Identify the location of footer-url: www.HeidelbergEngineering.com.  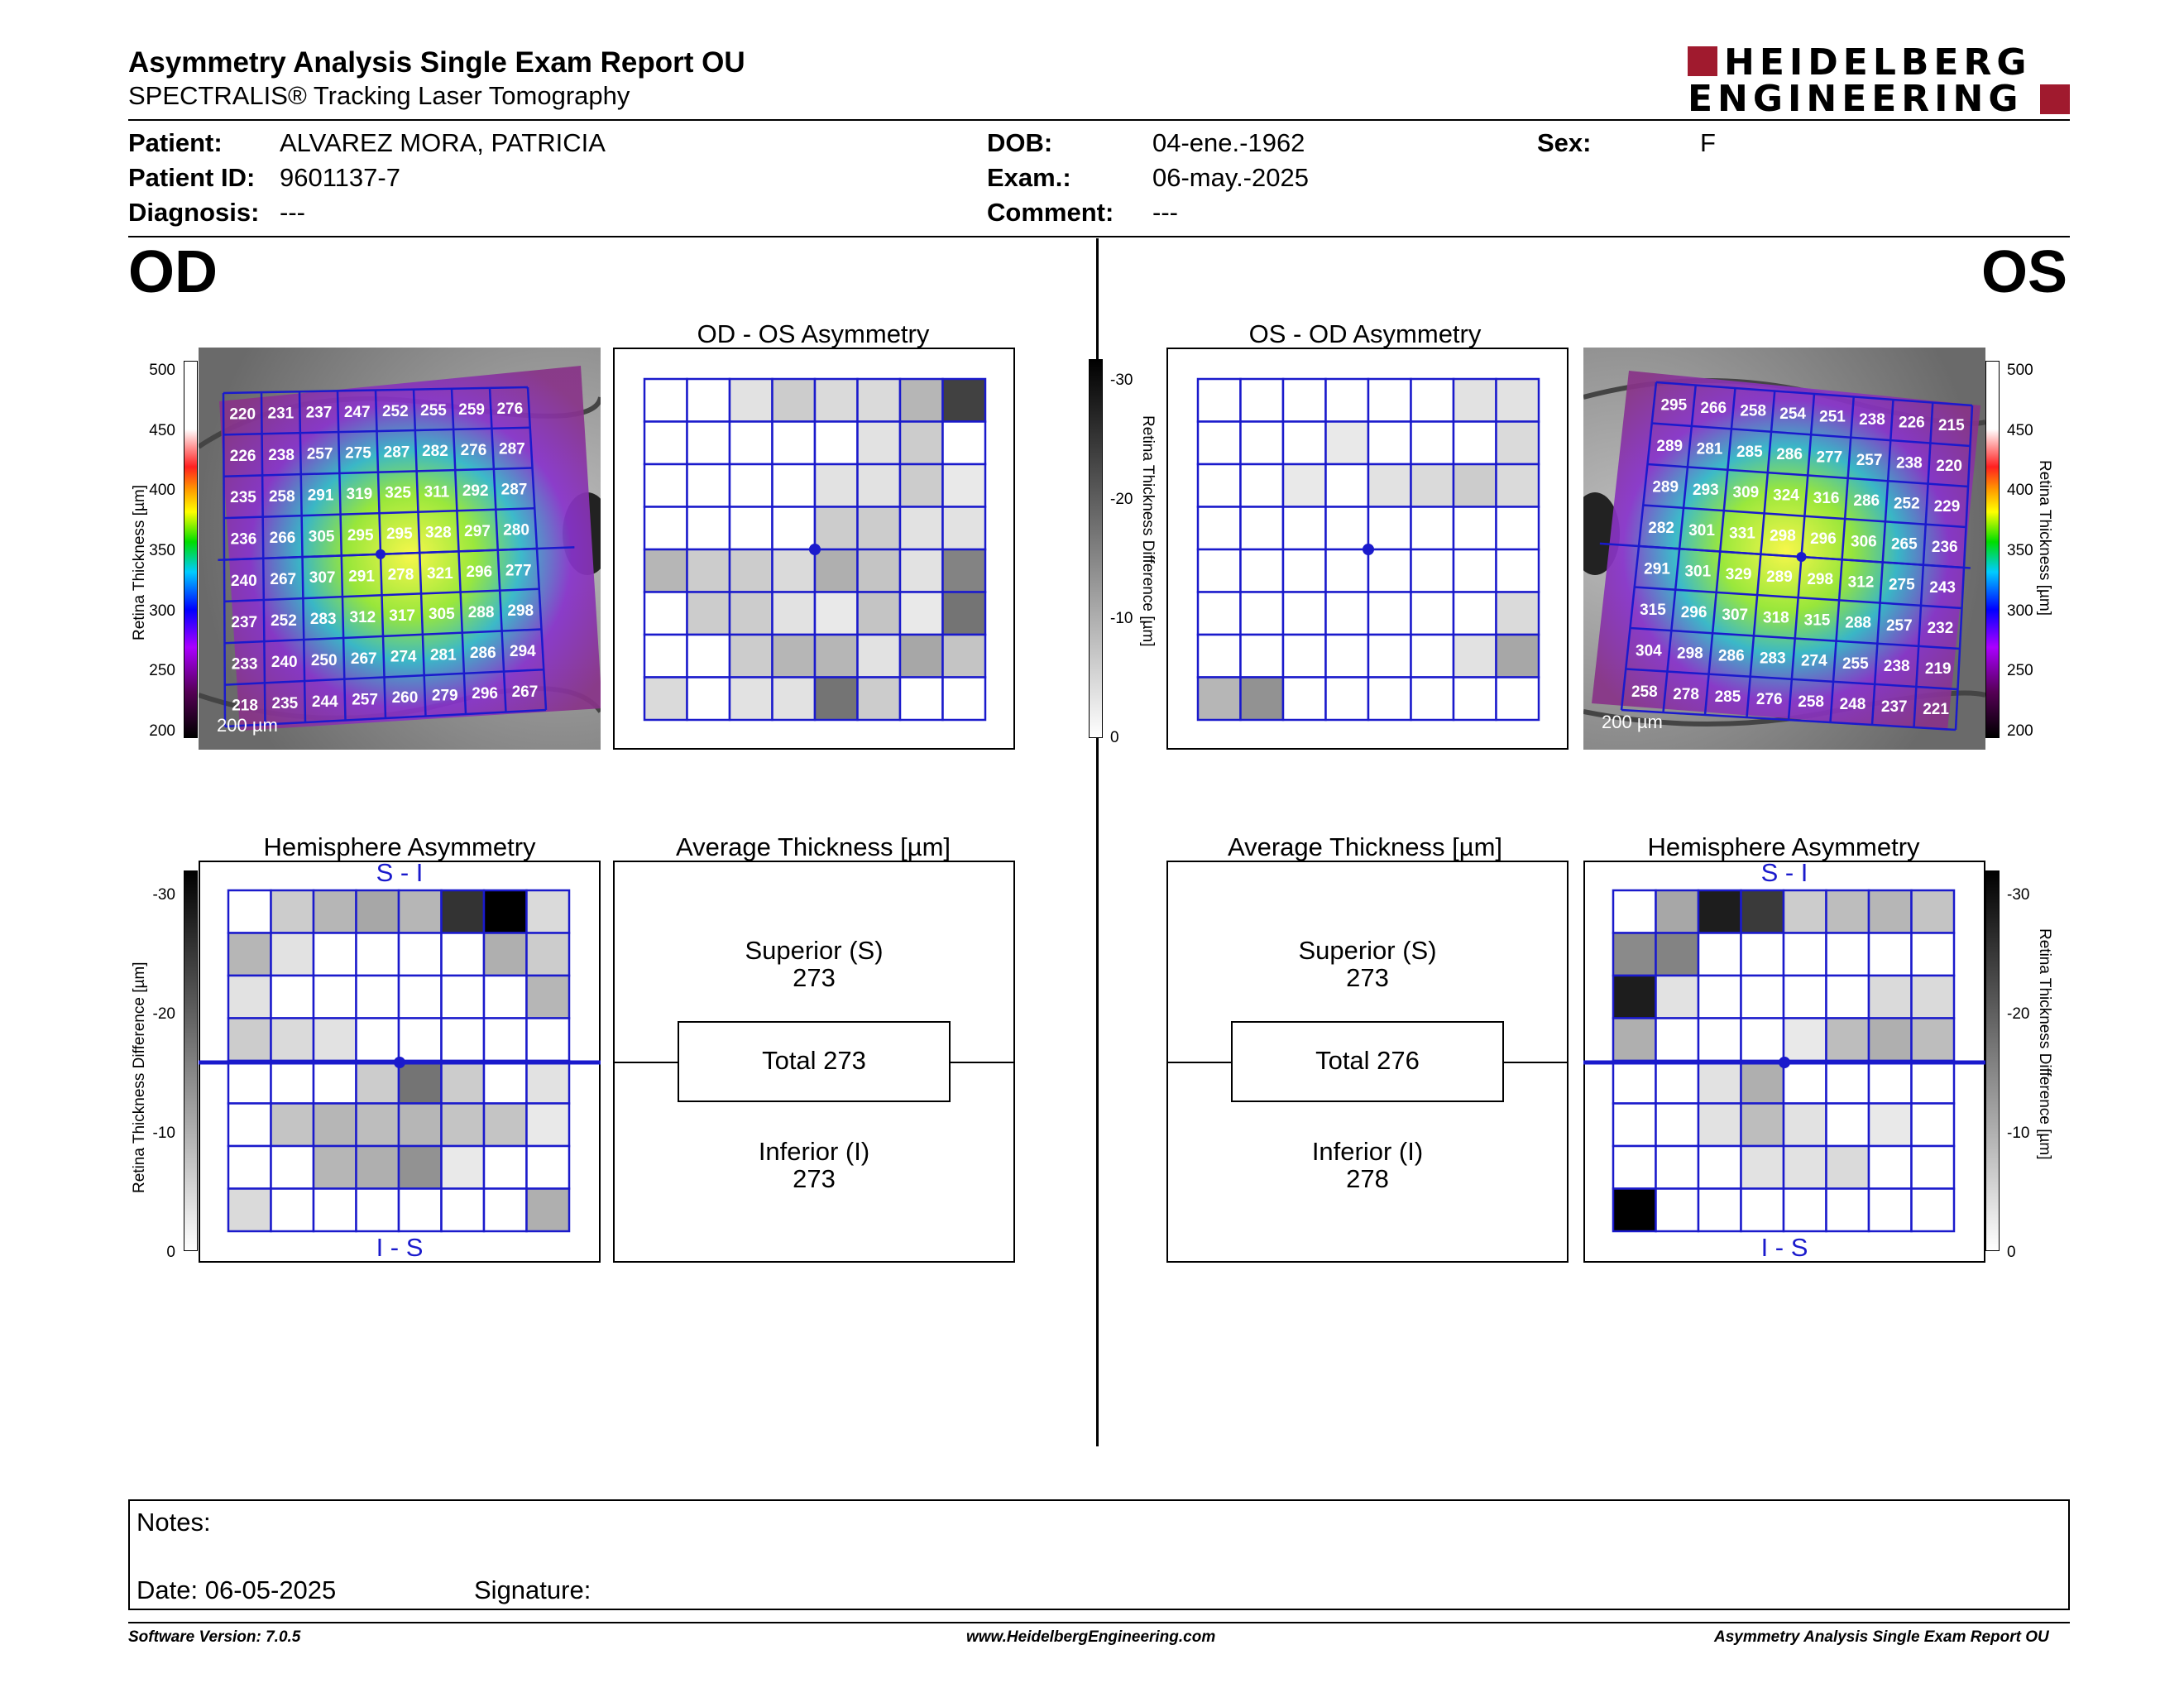
(1091, 1637).